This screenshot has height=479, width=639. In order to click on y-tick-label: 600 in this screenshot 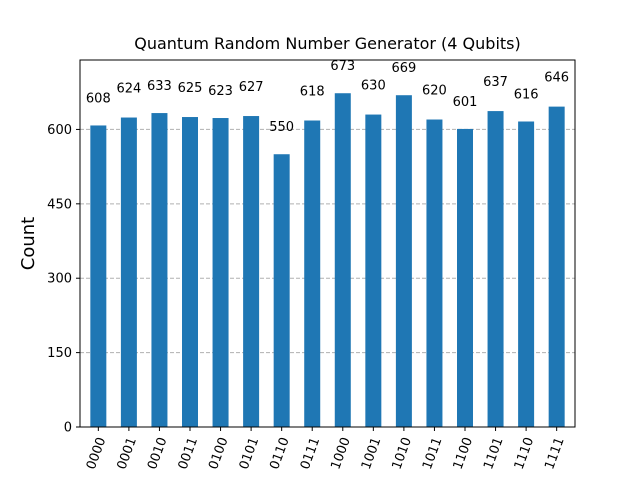, I will do `click(59, 130)`.